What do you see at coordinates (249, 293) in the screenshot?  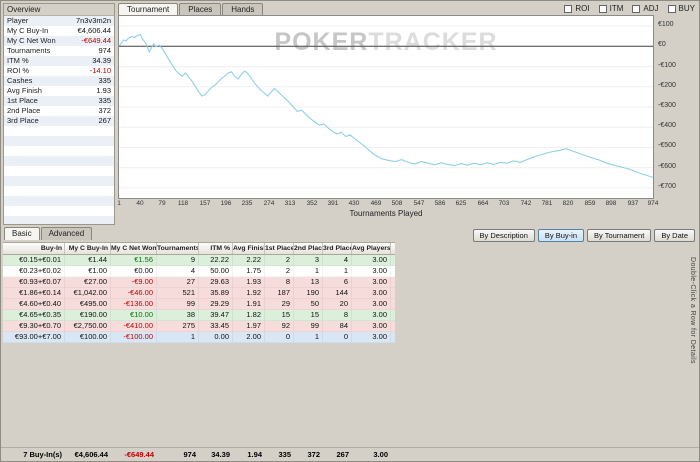 I see `cell: 1.92` at bounding box center [249, 293].